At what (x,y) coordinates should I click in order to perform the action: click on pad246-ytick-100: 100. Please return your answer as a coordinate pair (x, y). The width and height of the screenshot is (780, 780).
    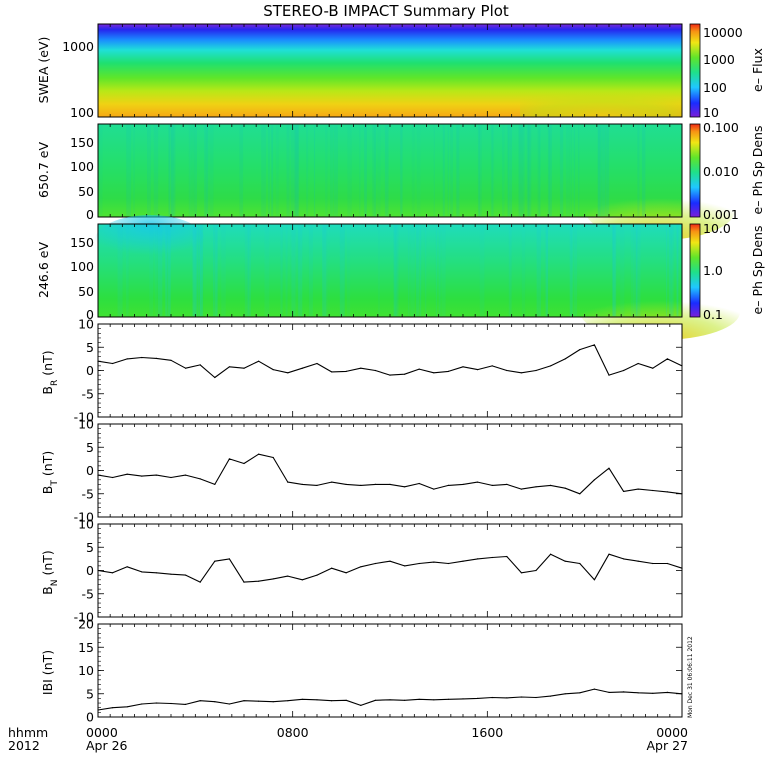
    Looking at the image, I should click on (82, 266).